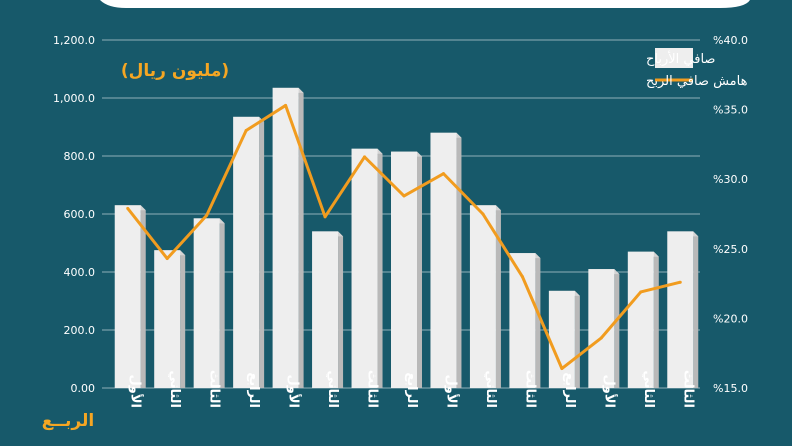 The width and height of the screenshot is (792, 446). I want to click on x-axis-title: الربــع, so click(68, 421).